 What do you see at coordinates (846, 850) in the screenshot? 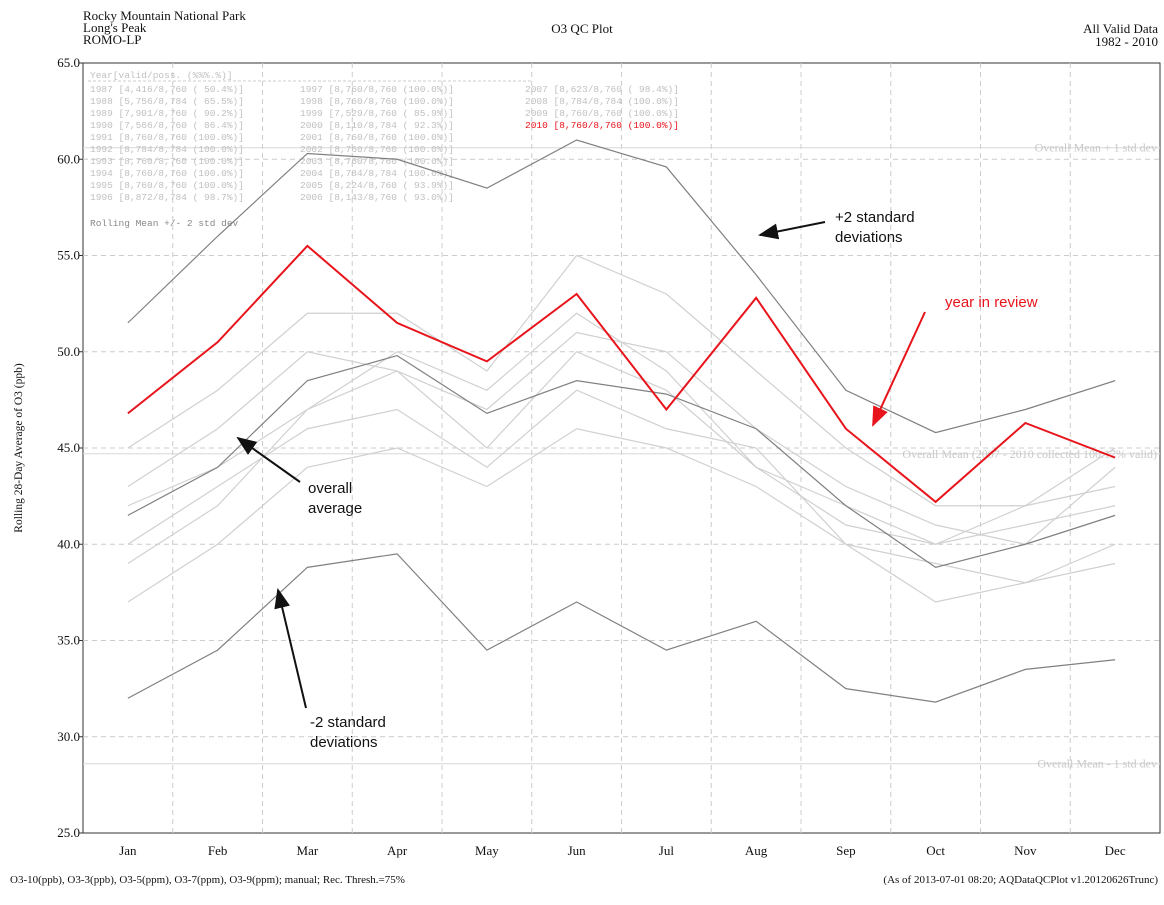
I see `x-tick-label: Sep` at bounding box center [846, 850].